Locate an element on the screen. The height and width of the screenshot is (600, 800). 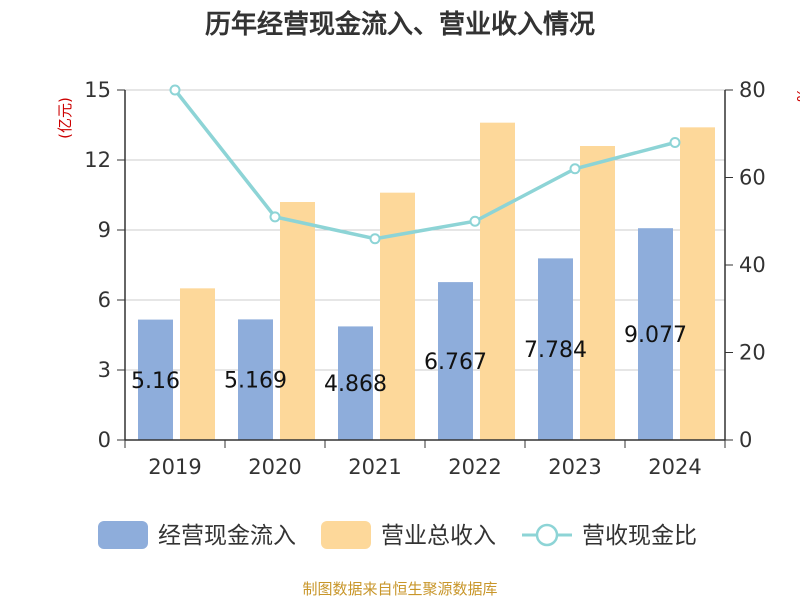
left-tick-label: 6 is located at coordinates (104, 300).